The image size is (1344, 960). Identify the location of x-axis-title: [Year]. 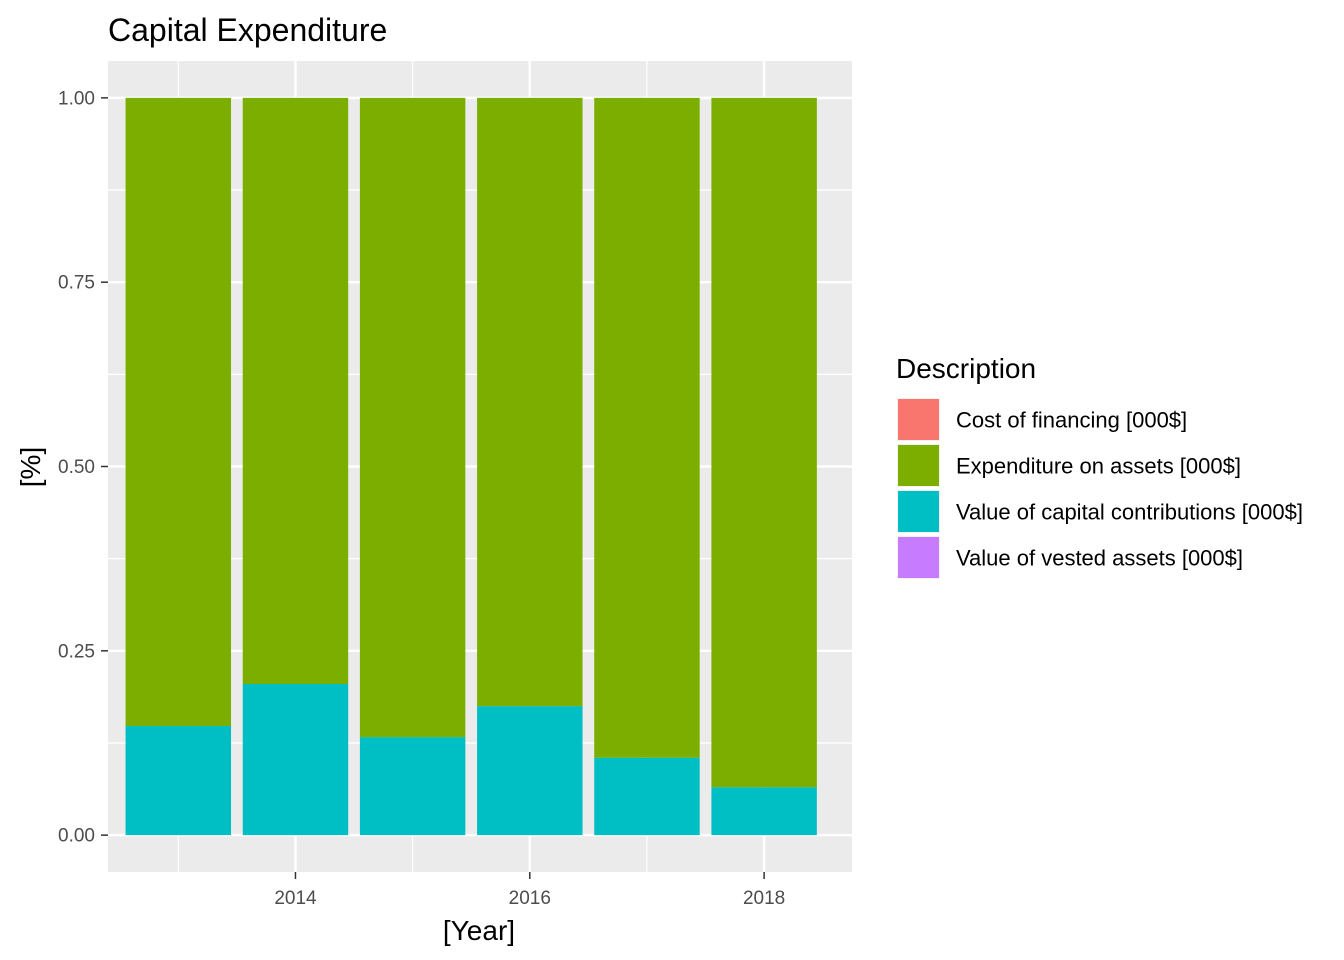
(479, 930).